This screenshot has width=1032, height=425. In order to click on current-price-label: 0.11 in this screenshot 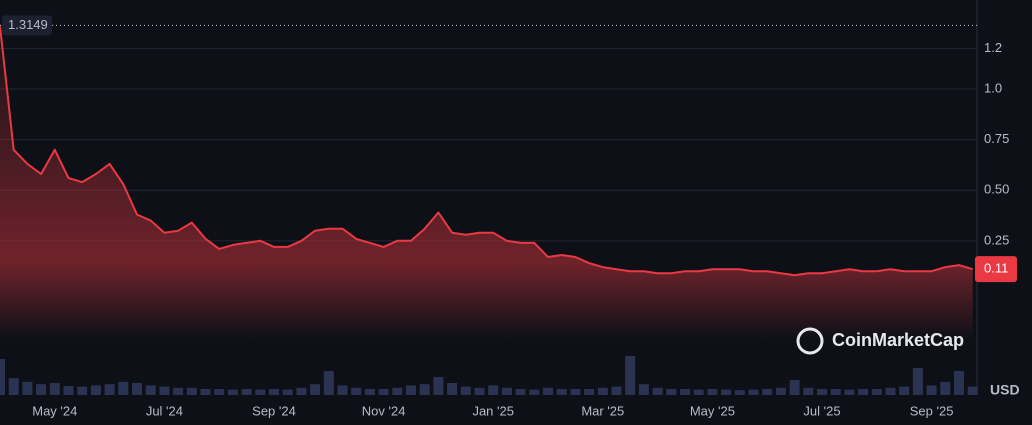, I will do `click(996, 268)`.